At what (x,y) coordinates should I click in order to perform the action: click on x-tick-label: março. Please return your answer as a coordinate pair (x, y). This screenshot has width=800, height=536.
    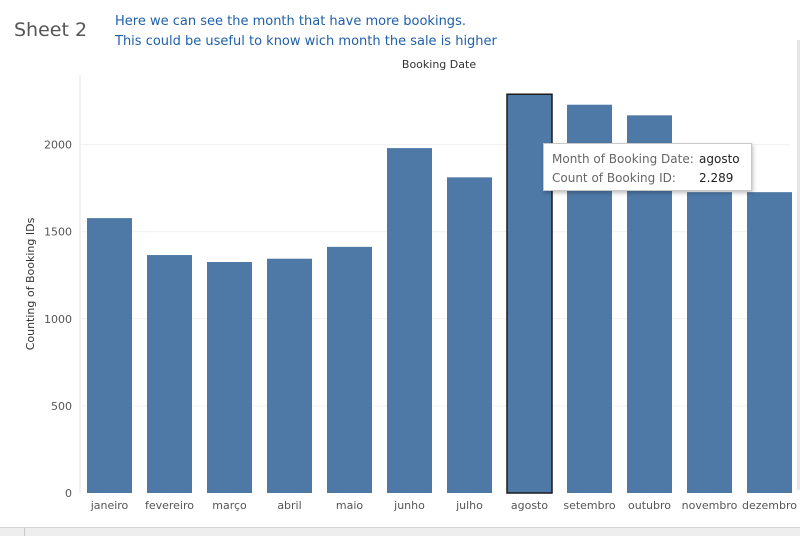
    Looking at the image, I should click on (229, 505).